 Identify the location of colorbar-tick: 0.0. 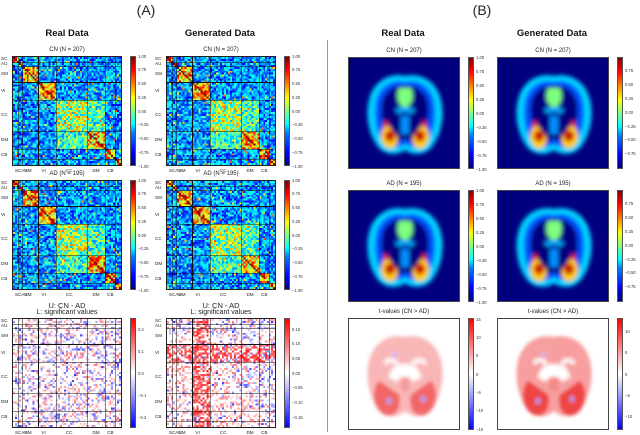
(141, 373).